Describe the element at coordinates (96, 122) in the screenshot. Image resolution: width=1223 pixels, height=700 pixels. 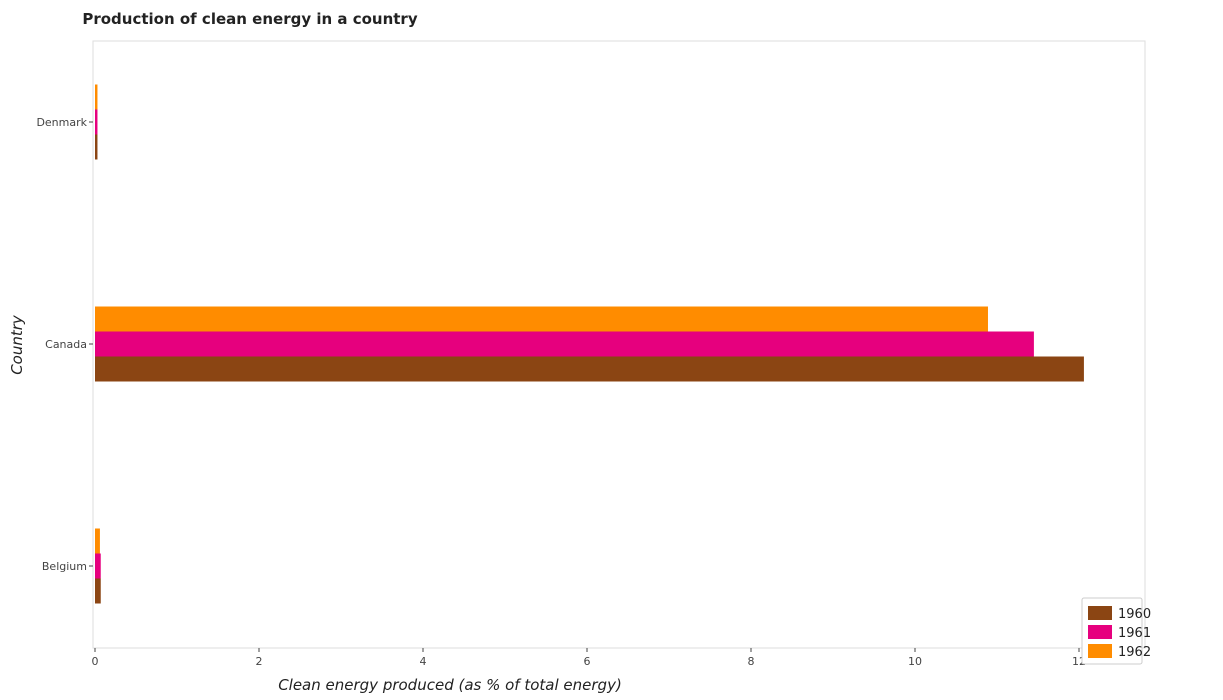
I see `bar-denmark-1961` at that location.